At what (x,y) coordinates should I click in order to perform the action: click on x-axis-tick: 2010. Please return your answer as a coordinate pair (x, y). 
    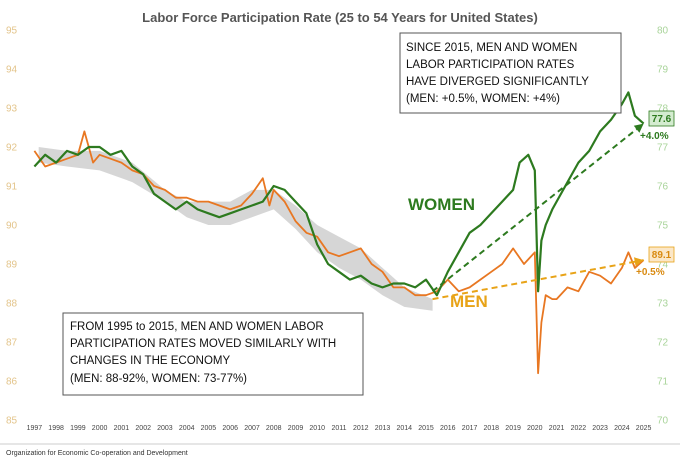
    Looking at the image, I should click on (317, 428).